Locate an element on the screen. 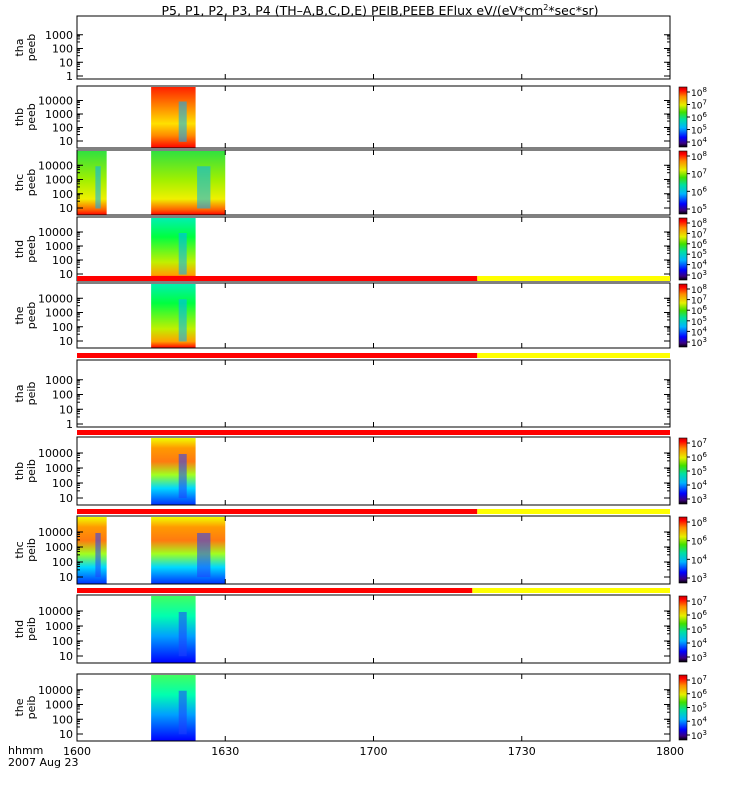 This screenshot has height=804, width=750. panel-label: thepeeb is located at coordinates (25, 316).